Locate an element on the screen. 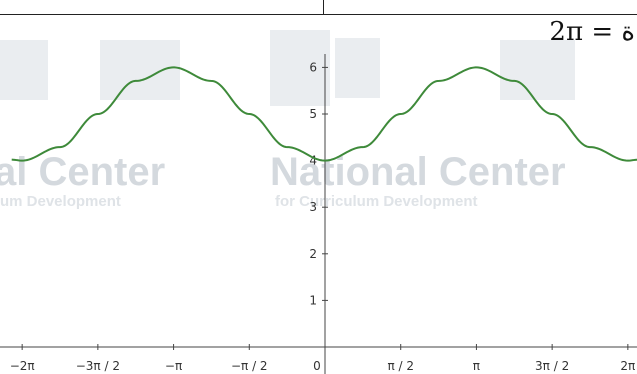  x-tick-marks is located at coordinates (325, 347).